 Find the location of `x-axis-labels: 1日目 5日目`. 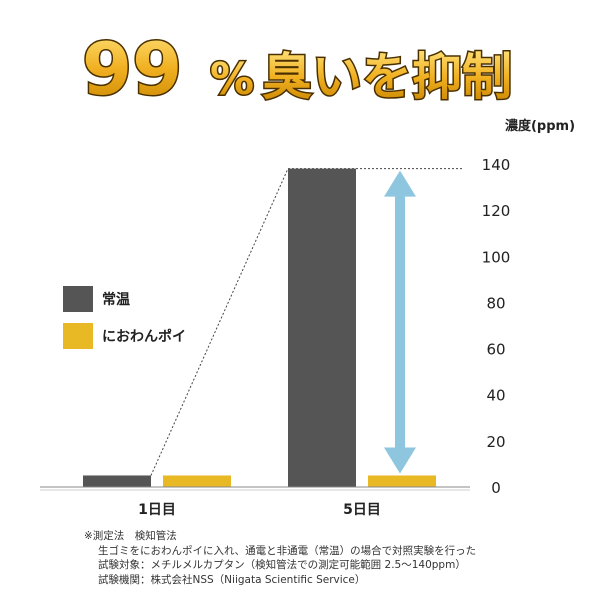

x-axis-labels: 1日目 5日目 is located at coordinates (259, 510).